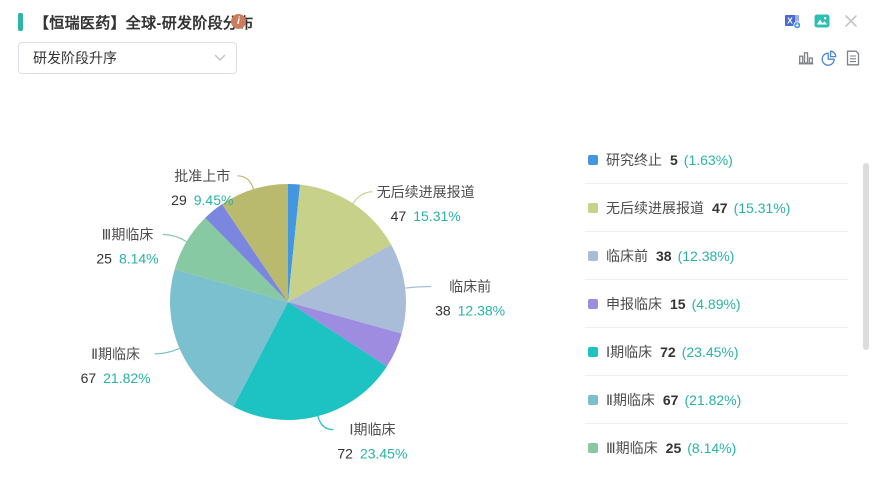 The image size is (873, 488). I want to click on svg-text: 无后续进展报道, so click(426, 192).